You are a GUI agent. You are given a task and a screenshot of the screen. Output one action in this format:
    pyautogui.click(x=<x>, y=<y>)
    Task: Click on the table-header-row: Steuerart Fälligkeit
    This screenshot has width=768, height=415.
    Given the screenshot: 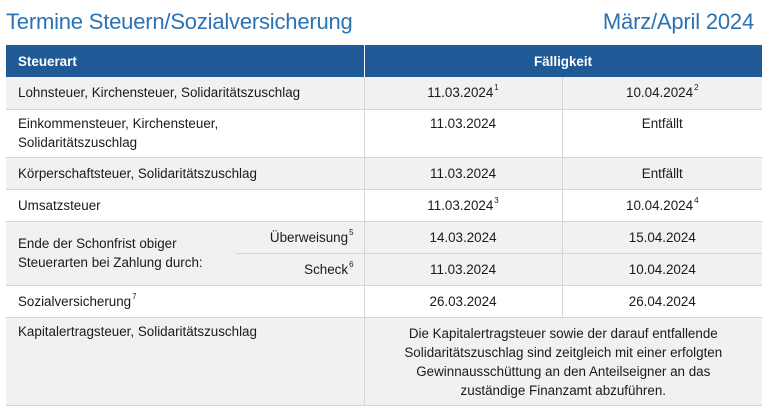 What is the action you would take?
    pyautogui.click(x=384, y=61)
    